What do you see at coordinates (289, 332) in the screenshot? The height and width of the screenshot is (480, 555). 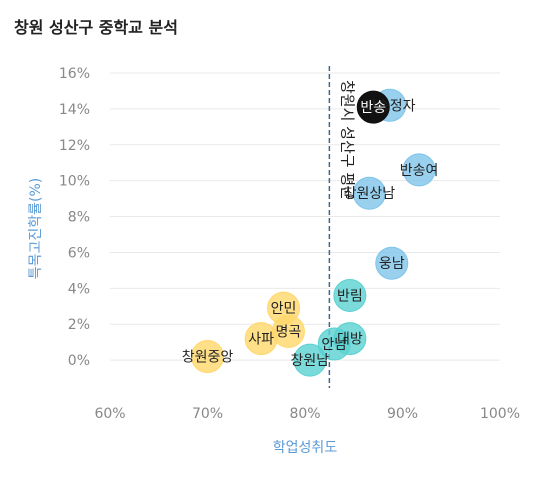 I see `data-point-label: 명곡` at bounding box center [289, 332].